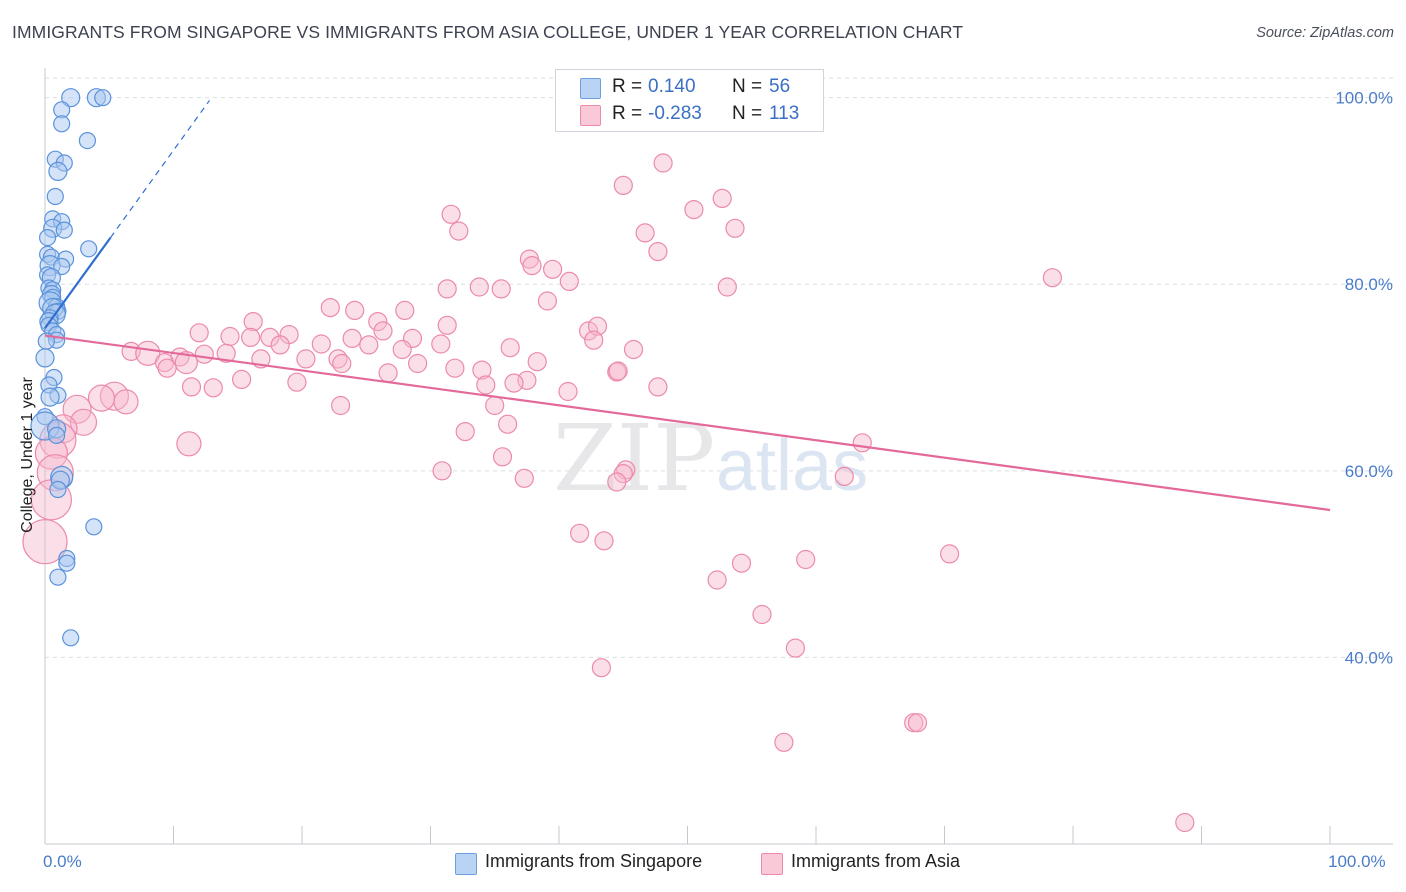  I want to click on legend-n-value: 56, so click(780, 86).